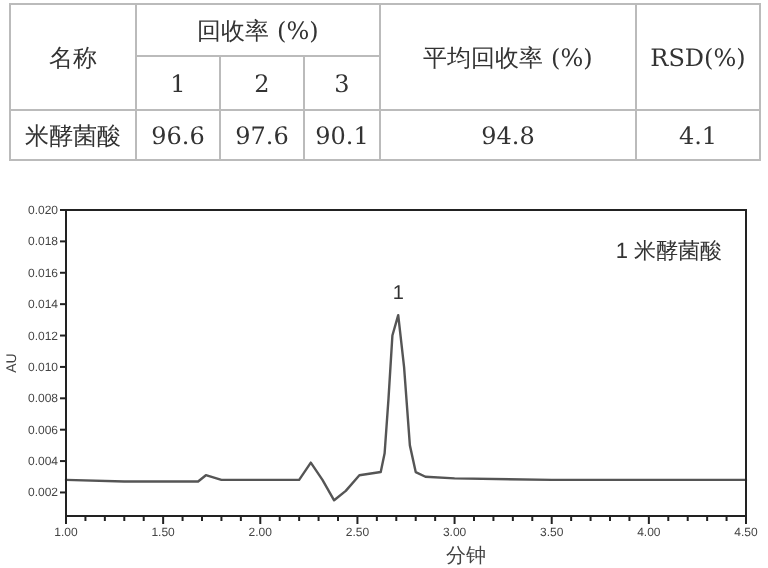 The height and width of the screenshot is (568, 768). Describe the element at coordinates (508, 136) in the screenshot. I see `text: 94.8` at that location.